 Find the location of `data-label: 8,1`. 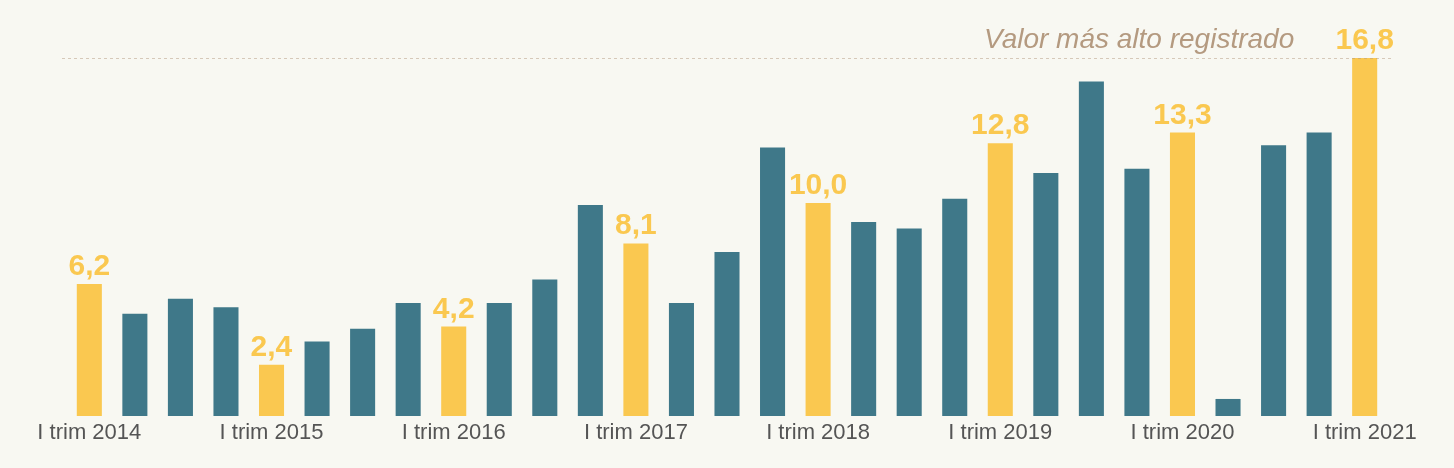

data-label: 8,1 is located at coordinates (636, 224).